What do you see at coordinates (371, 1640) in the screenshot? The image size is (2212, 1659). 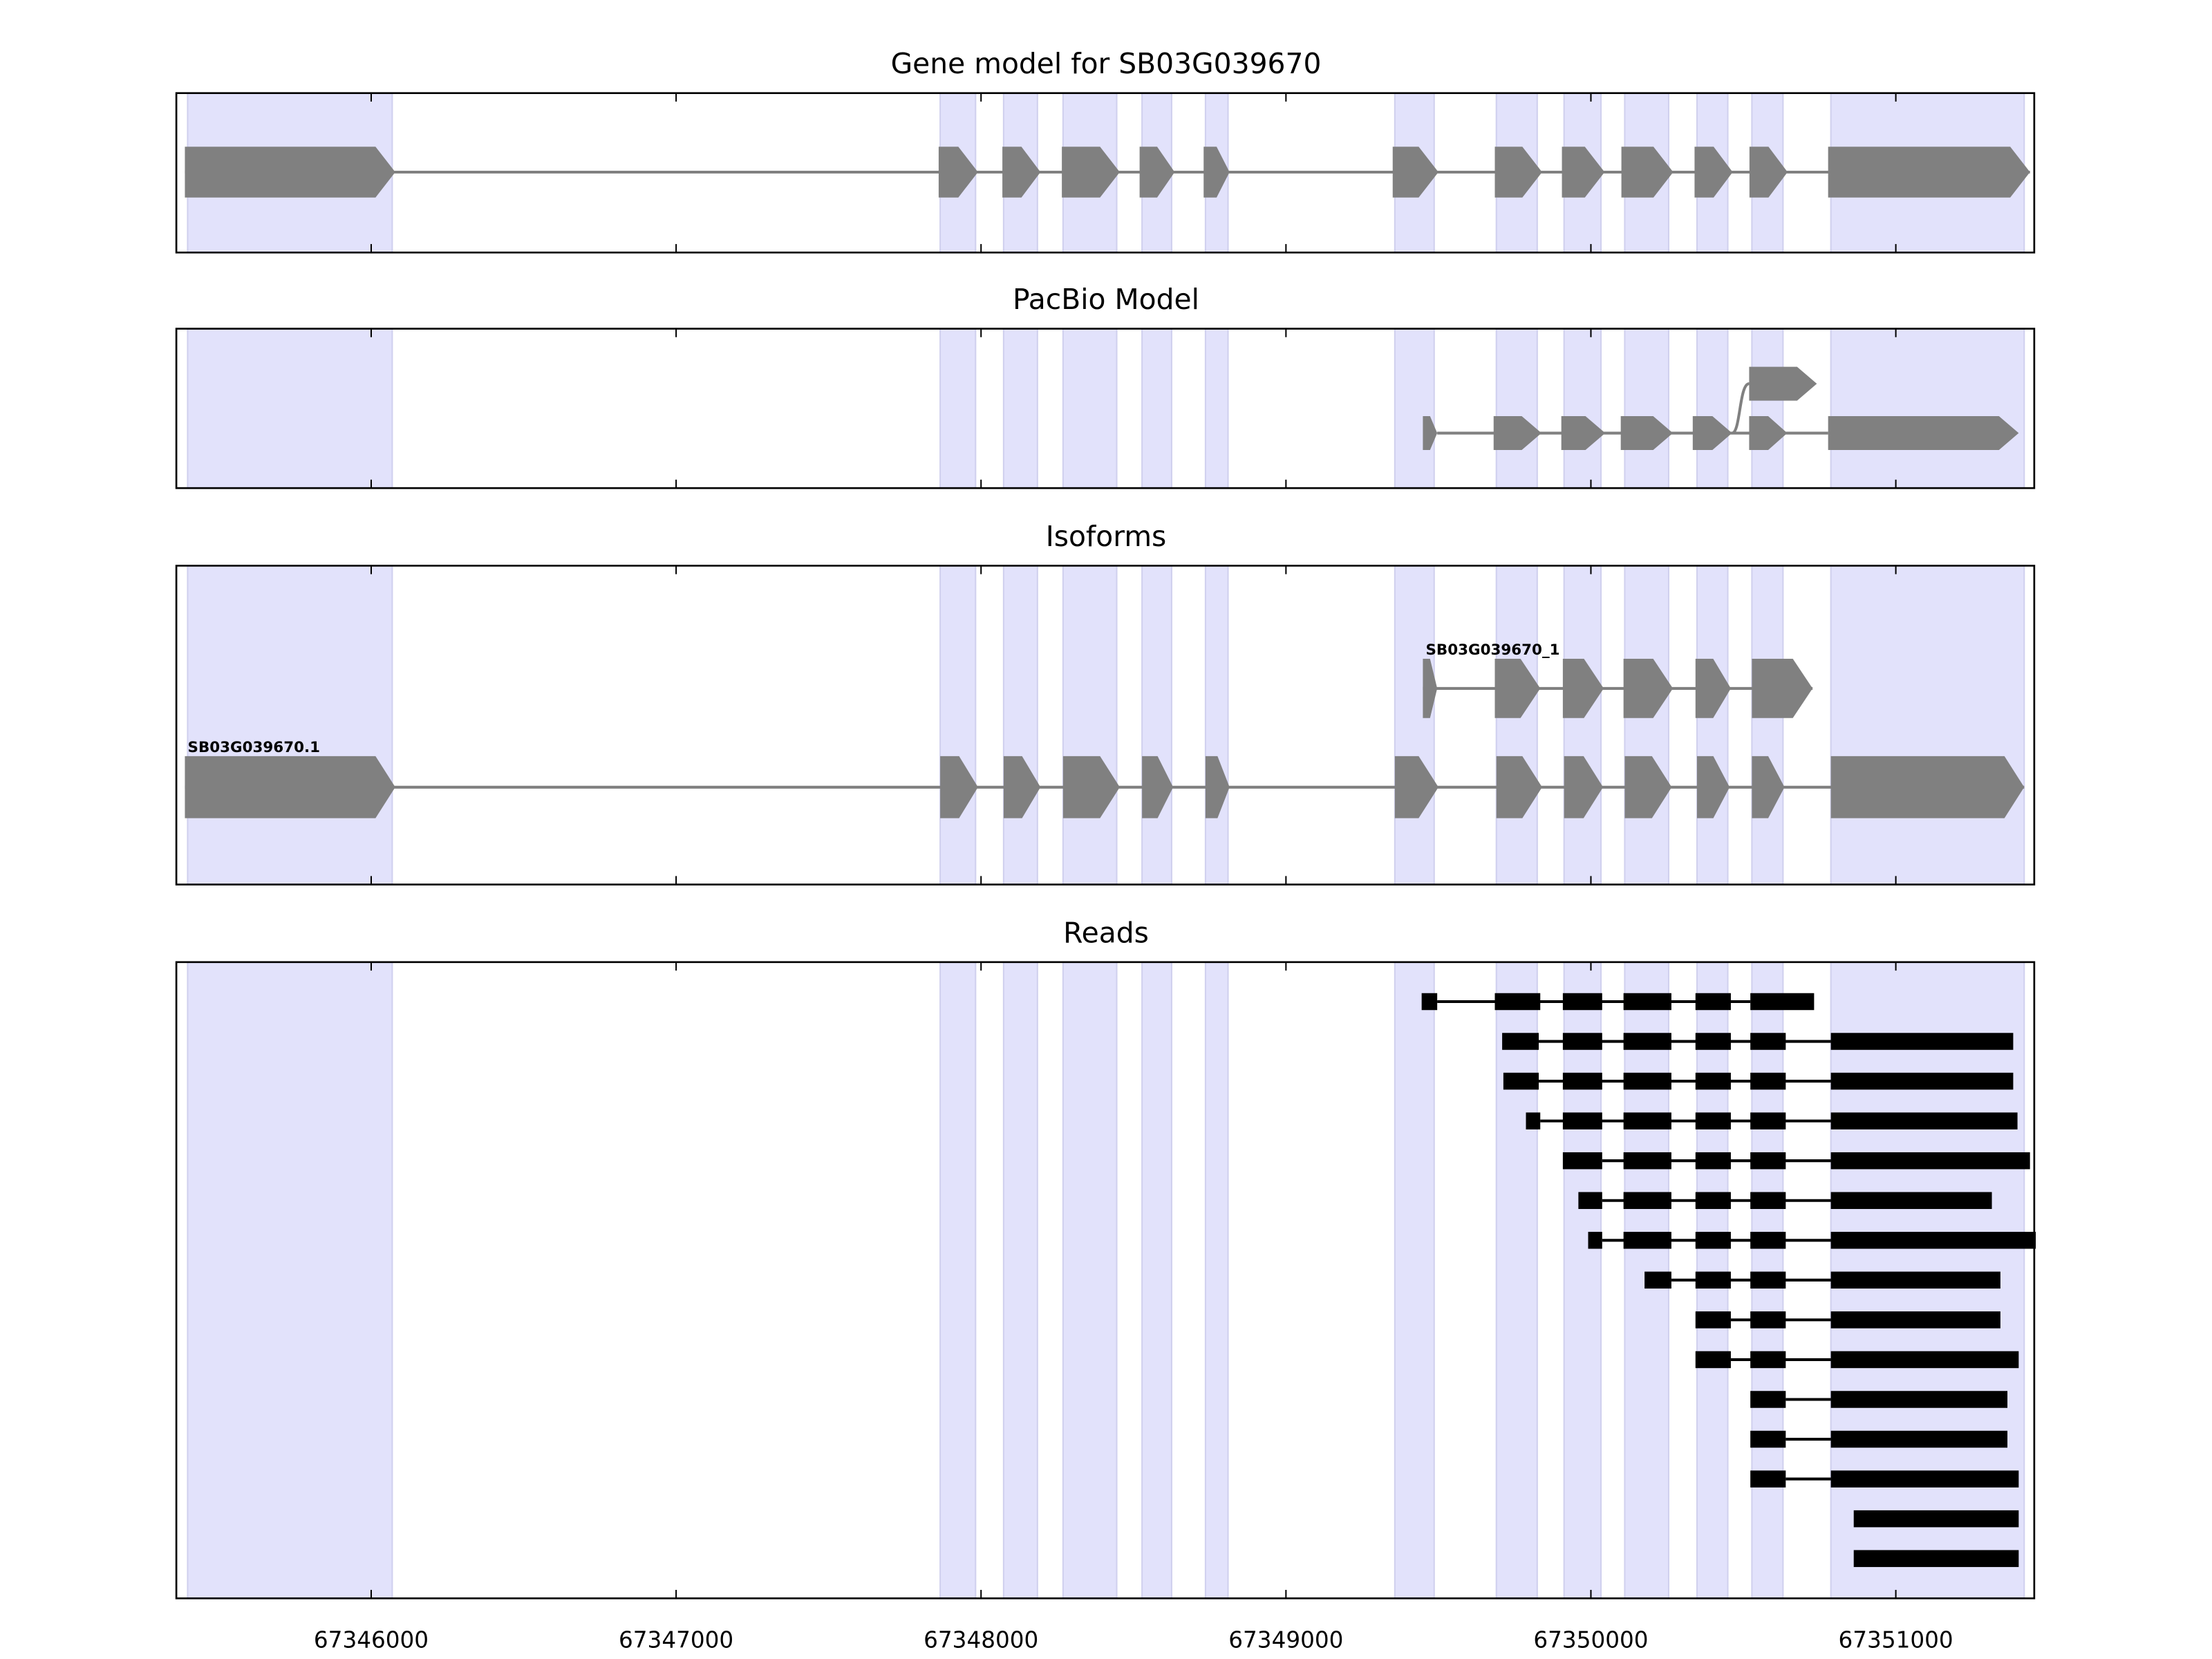 I see `x-tick-label: 67346000` at bounding box center [371, 1640].